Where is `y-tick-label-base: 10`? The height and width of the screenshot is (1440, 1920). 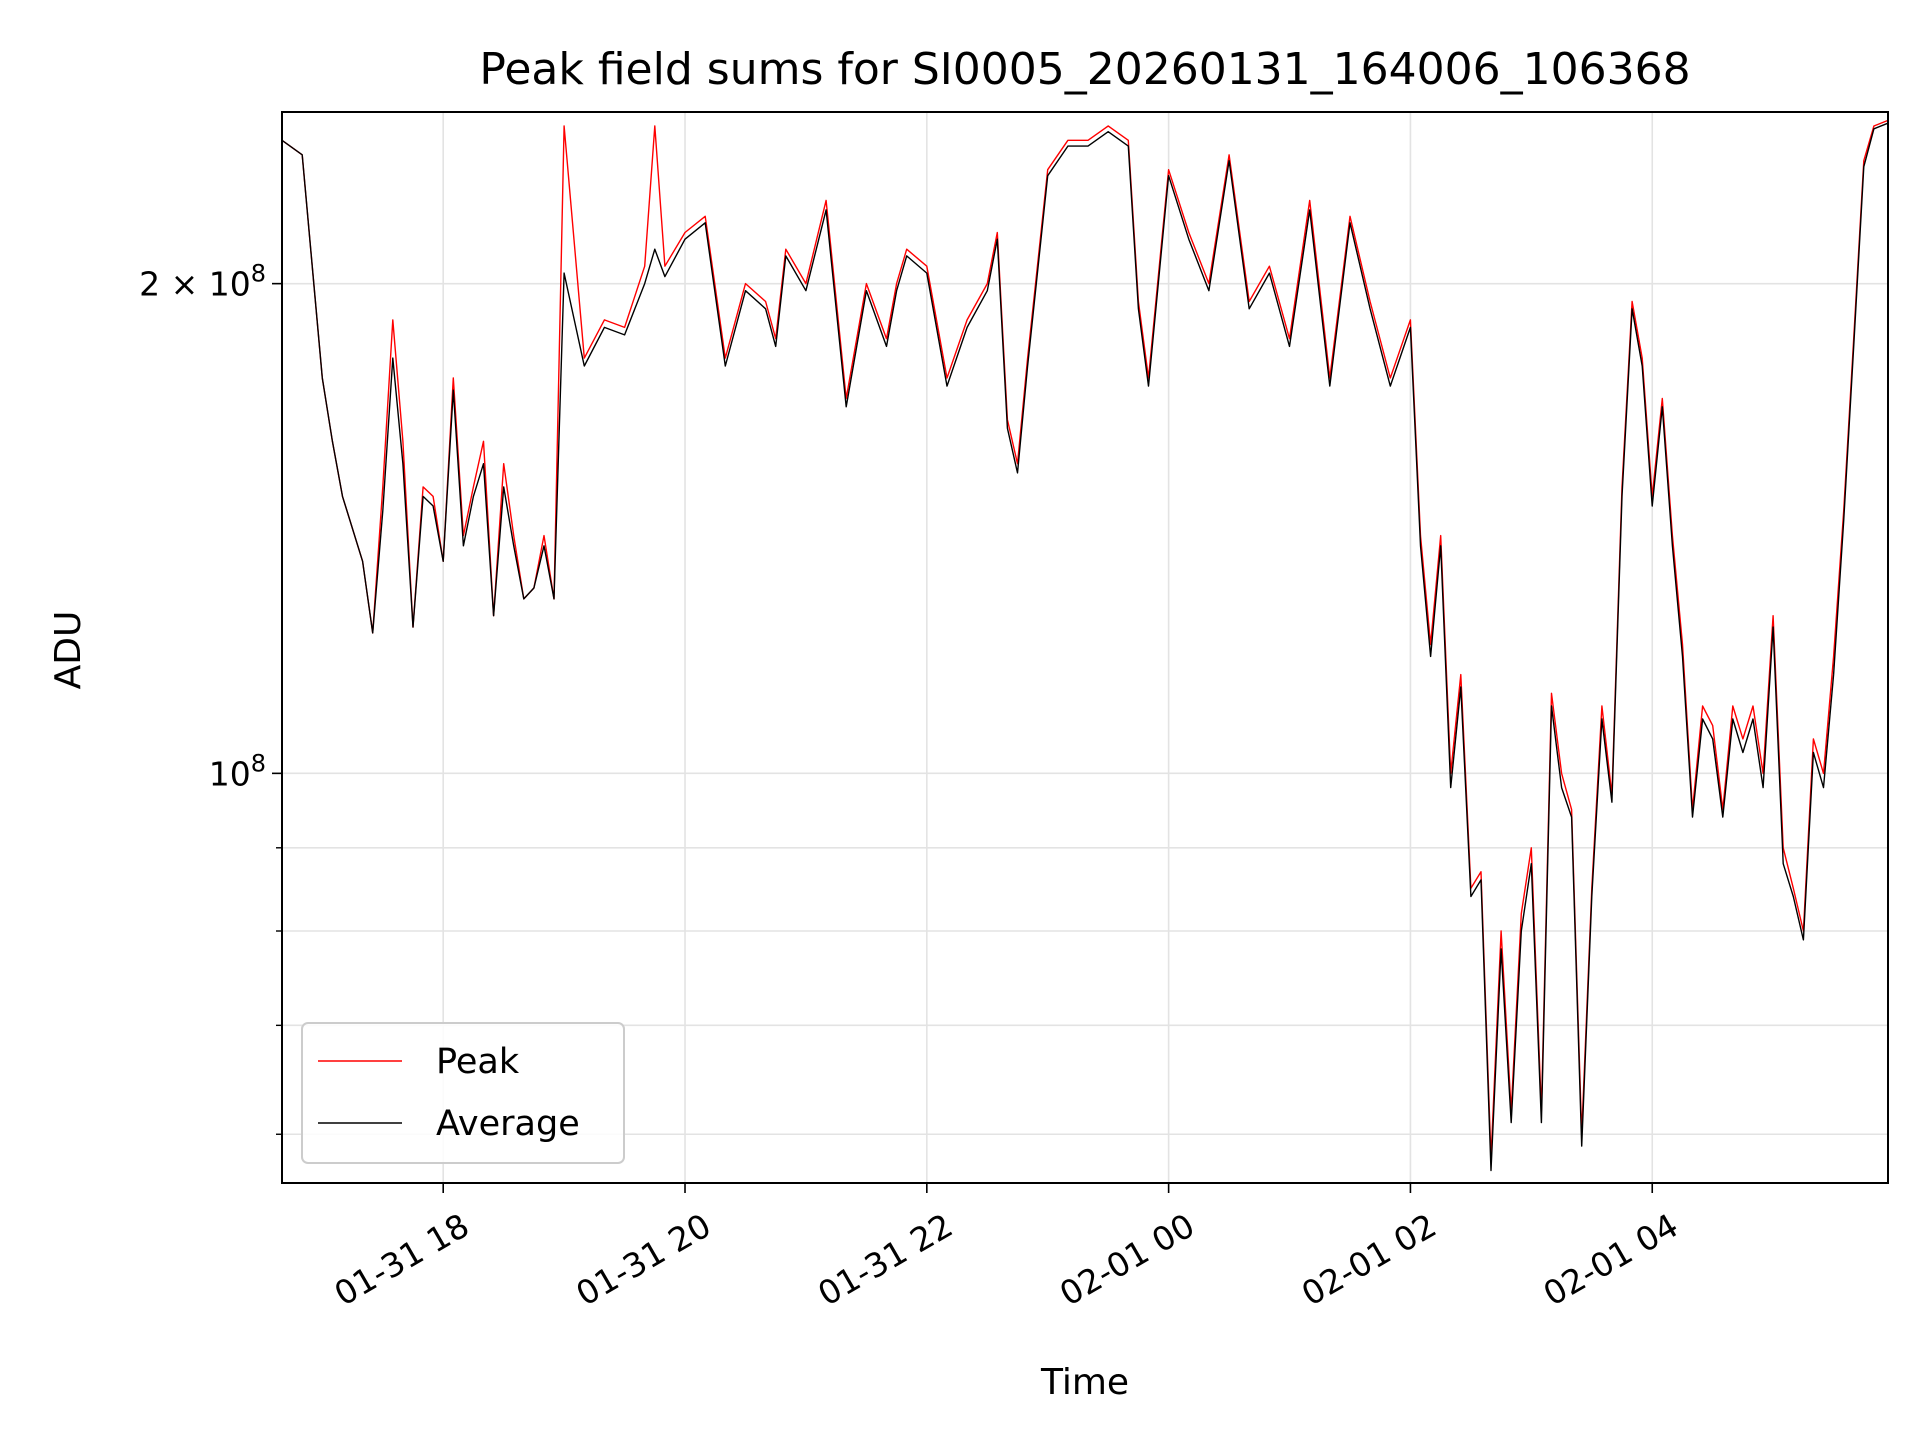 y-tick-label-base: 10 is located at coordinates (230, 773).